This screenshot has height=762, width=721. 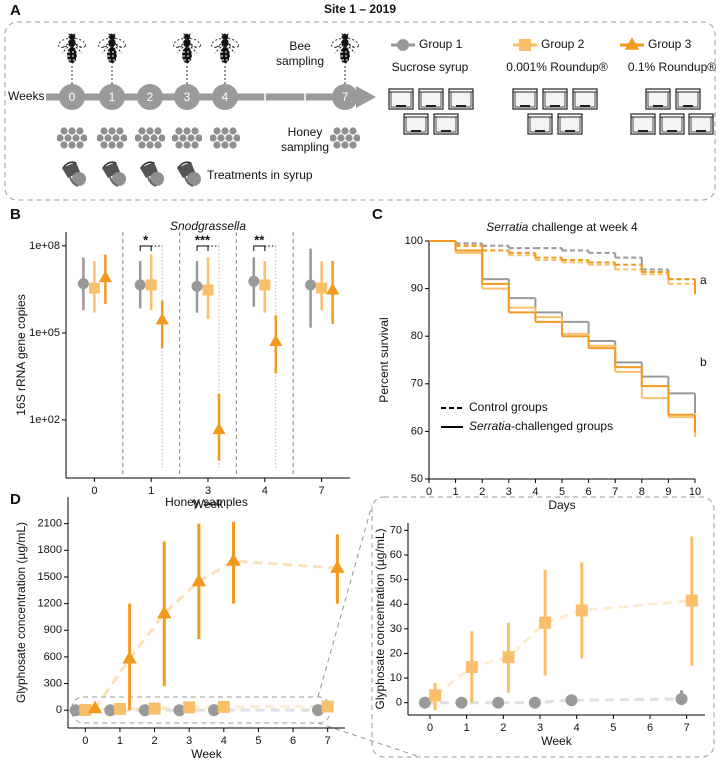 I want to click on y-tick-label: 300, so click(x=53, y=683).